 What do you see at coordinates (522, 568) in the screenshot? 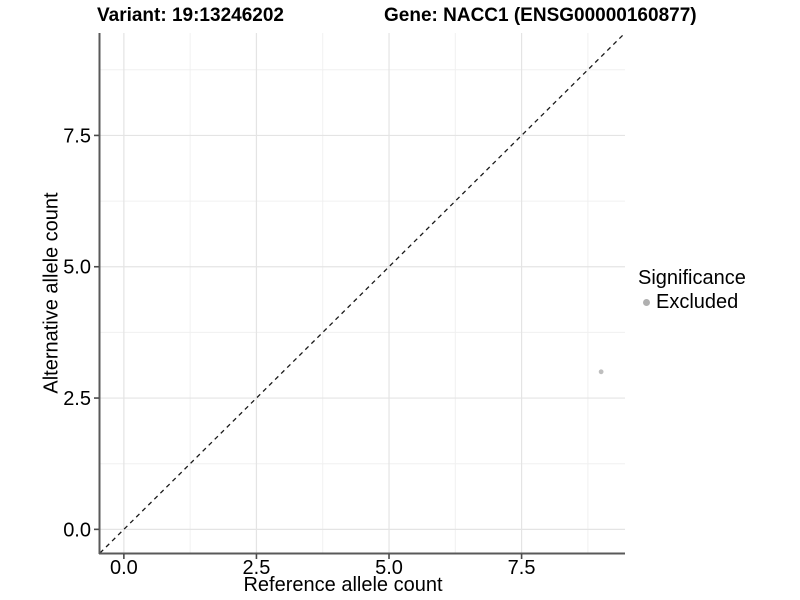
I see `x-tick-label: 7.5` at bounding box center [522, 568].